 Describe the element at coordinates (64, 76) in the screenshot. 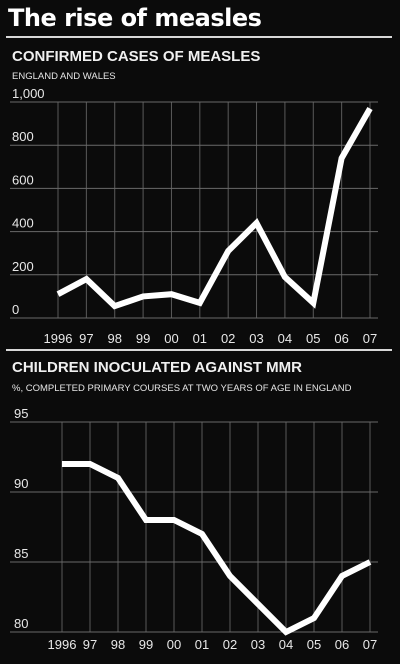

I see `chart-subtitle-cases: ENGLAND AND WALES` at that location.